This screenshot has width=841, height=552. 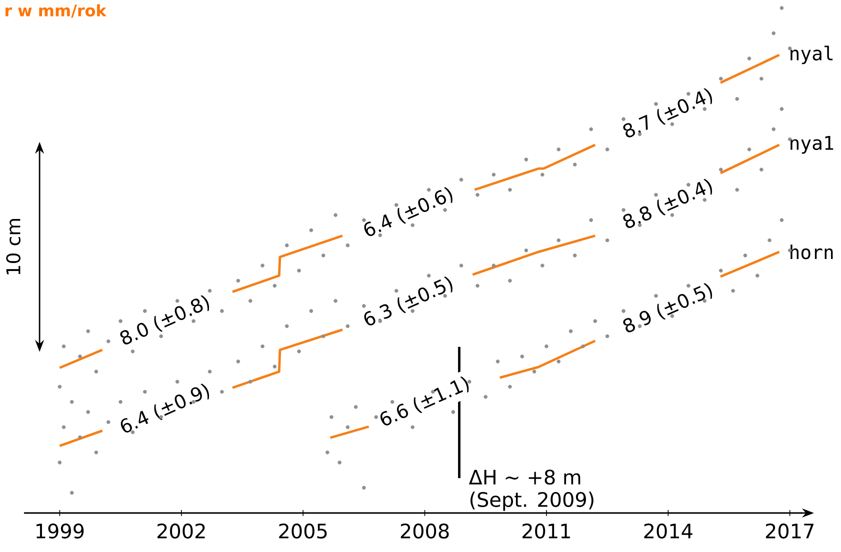 What do you see at coordinates (532, 501) in the screenshot?
I see `annotation: (Sept. 2009)` at bounding box center [532, 501].